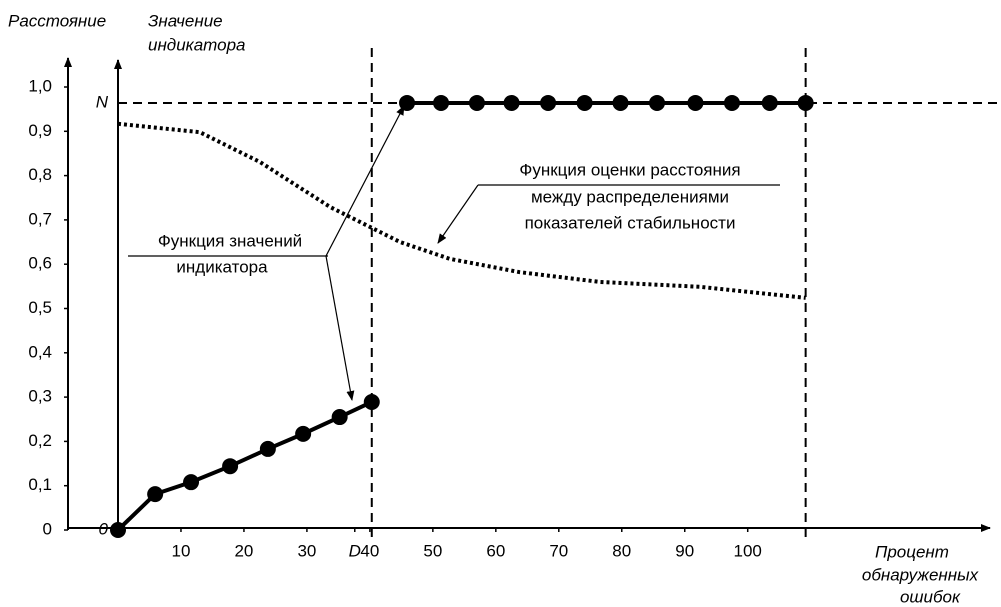  I want to click on y-tick-label: 0,2, so click(40, 440).